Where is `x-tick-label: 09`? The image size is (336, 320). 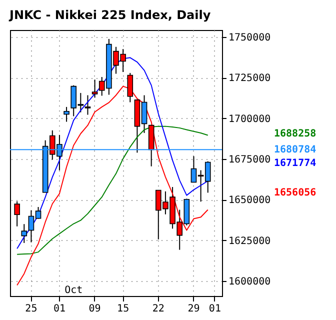
x-tick-label: 09 is located at coordinates (94, 309).